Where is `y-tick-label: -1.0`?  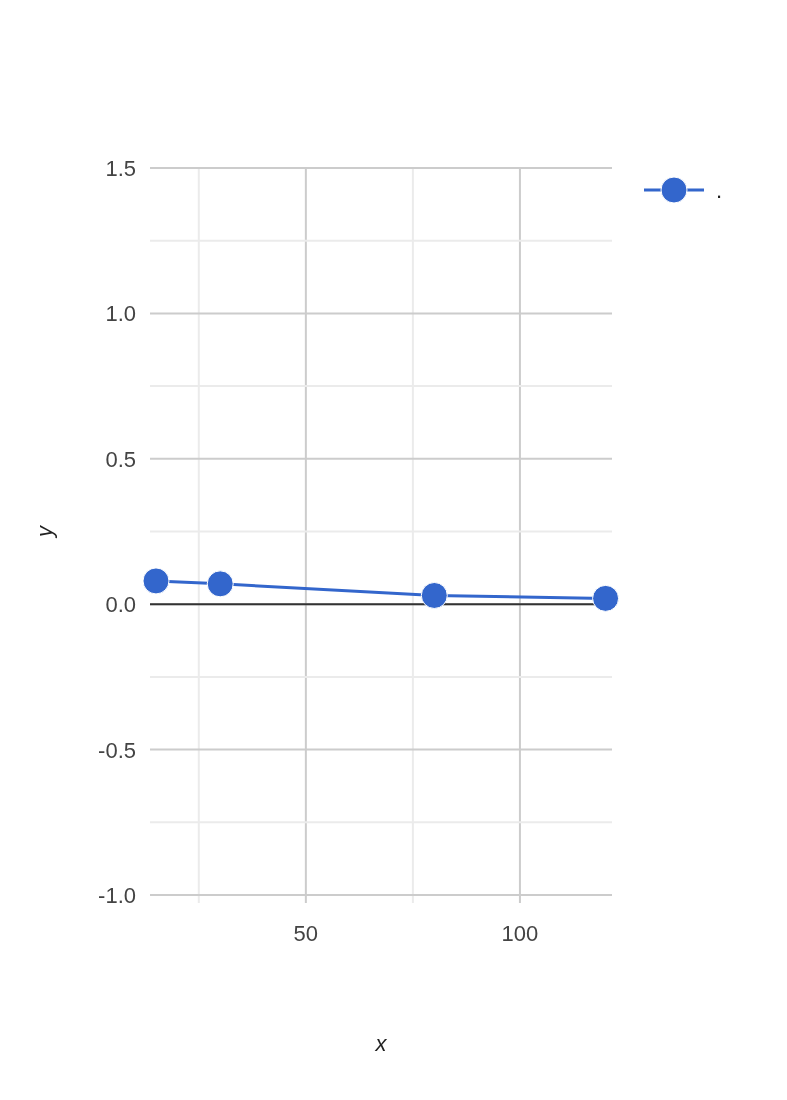
y-tick-label: -1.0 is located at coordinates (117, 895).